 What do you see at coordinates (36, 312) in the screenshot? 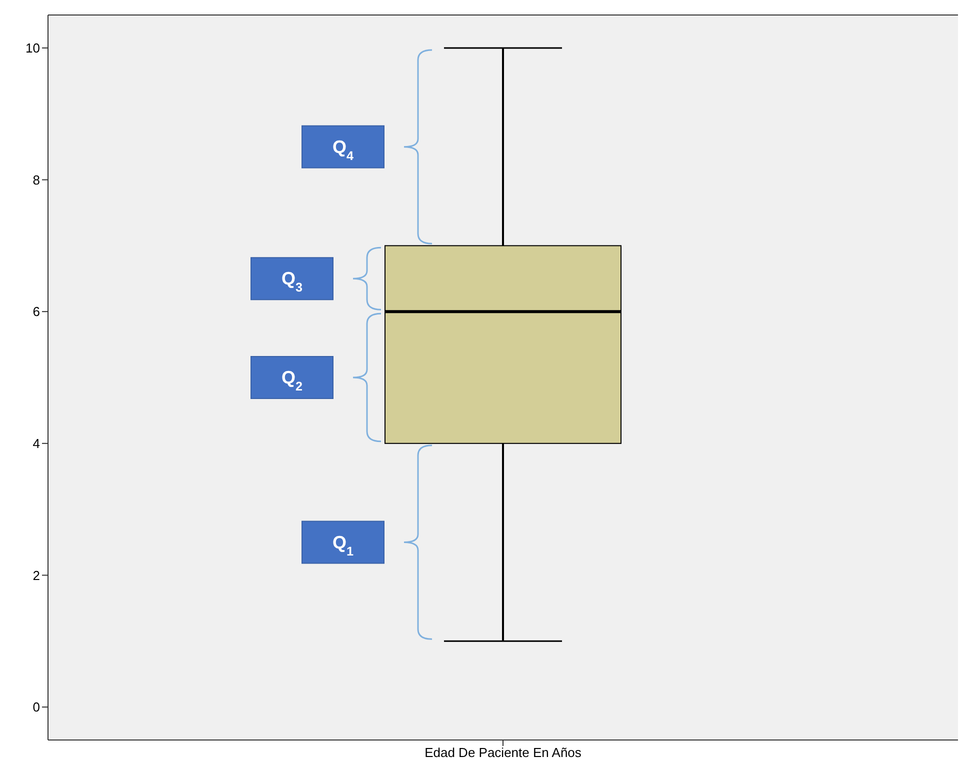
I see `y-tick-label: 6` at bounding box center [36, 312].